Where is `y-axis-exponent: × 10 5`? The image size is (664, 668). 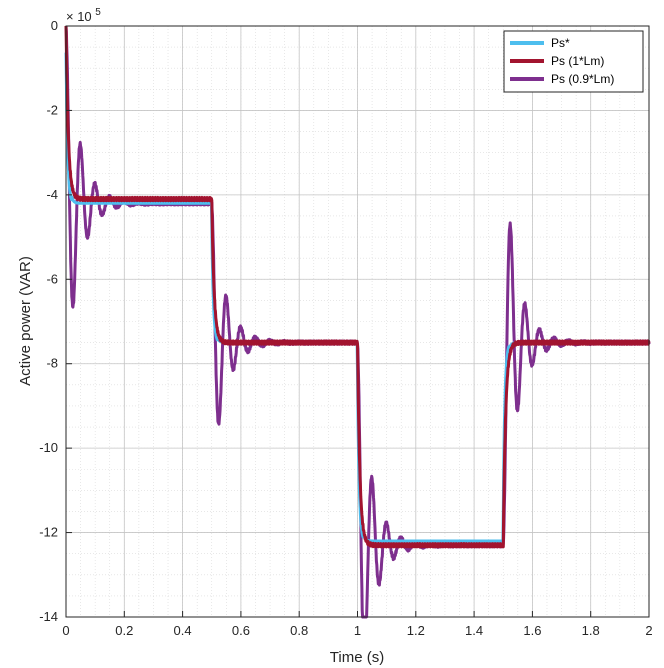 y-axis-exponent: × 10 5 is located at coordinates (83, 15).